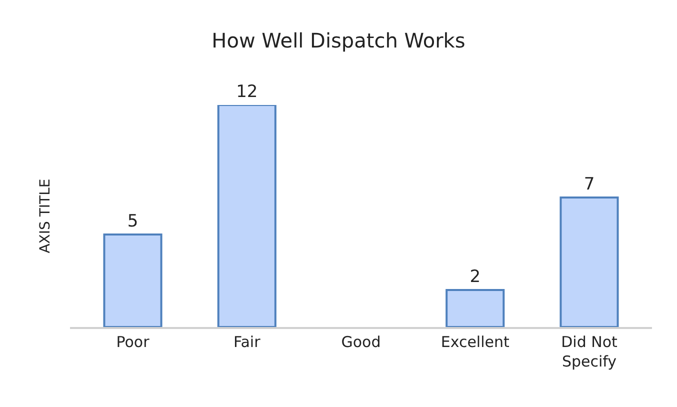 The image size is (677, 407). What do you see at coordinates (475, 342) in the screenshot?
I see `x-tick-label: Excellent` at bounding box center [475, 342].